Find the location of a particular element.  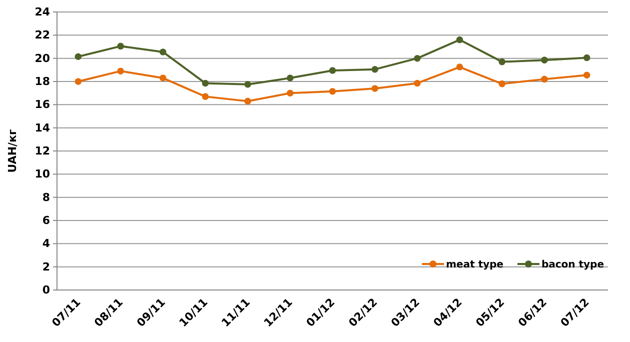

y-tick-label: 0 is located at coordinates (46, 290).